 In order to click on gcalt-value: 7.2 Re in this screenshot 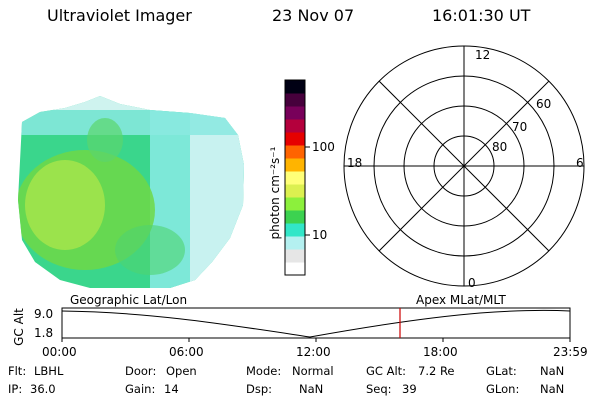, I will do `click(436, 371)`.